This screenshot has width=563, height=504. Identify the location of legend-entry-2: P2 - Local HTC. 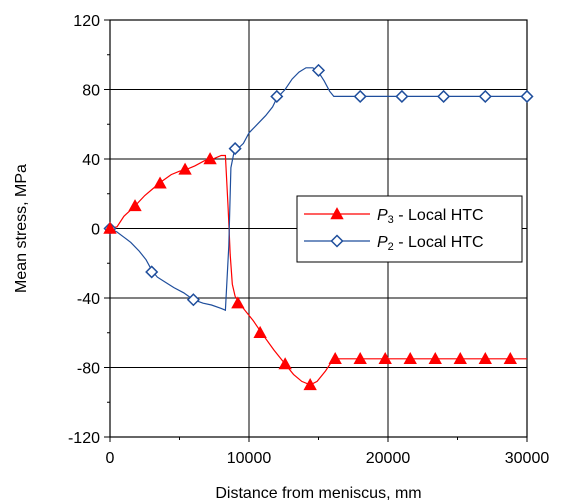
(394, 243).